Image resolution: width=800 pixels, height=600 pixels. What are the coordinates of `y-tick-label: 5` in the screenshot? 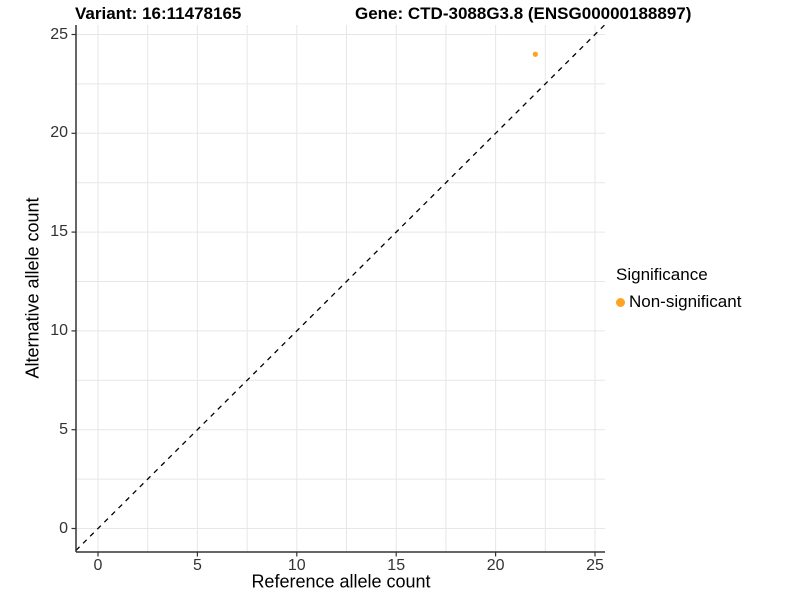 It's located at (63, 429).